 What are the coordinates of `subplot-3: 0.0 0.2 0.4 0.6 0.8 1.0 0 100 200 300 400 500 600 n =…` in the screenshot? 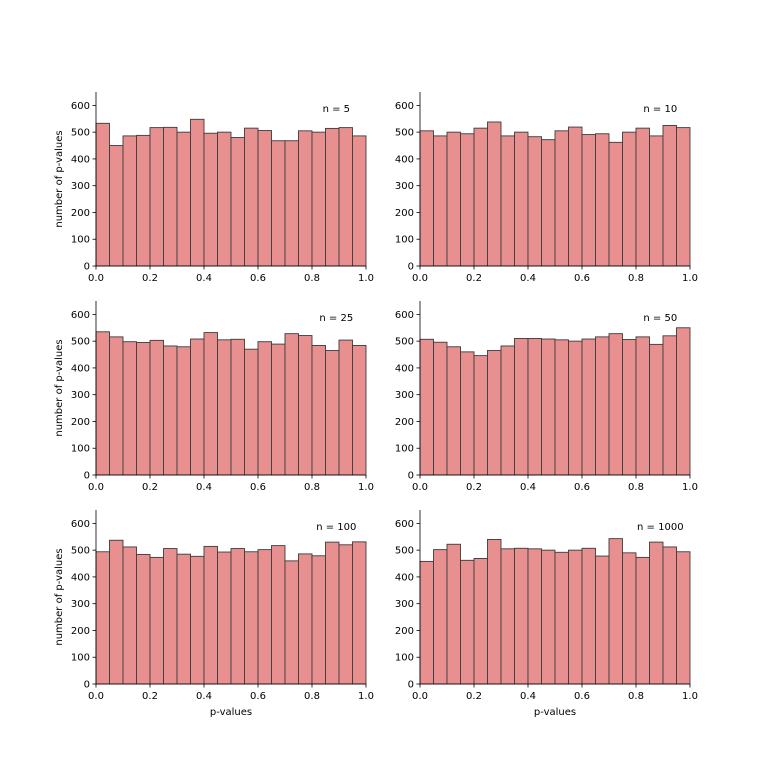 It's located at (214, 397).